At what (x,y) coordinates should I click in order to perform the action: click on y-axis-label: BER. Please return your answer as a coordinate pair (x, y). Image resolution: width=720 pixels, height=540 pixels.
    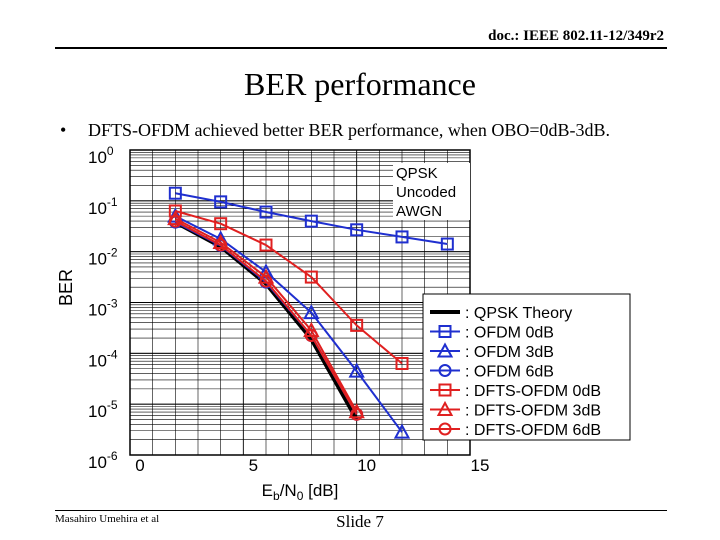
    Looking at the image, I should click on (66, 287).